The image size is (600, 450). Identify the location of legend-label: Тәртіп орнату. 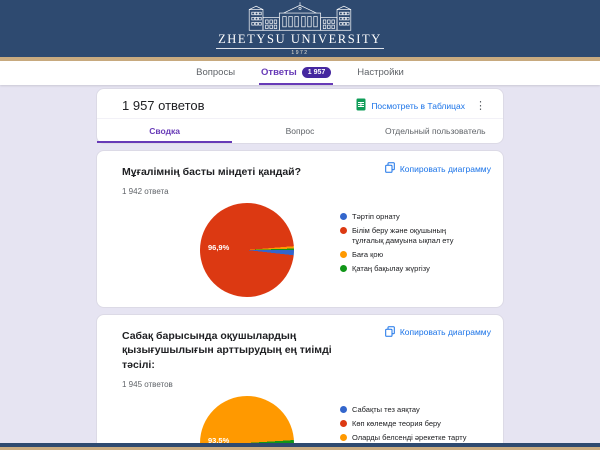
(376, 216).